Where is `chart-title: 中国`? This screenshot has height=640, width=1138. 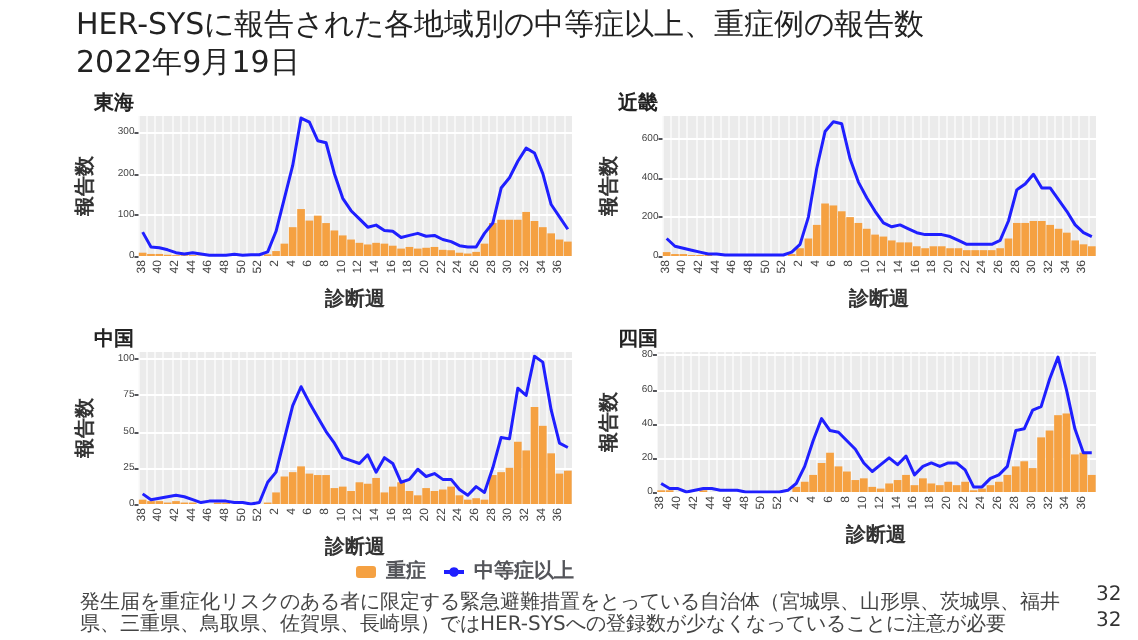
chart-title: 中国 is located at coordinates (114, 339).